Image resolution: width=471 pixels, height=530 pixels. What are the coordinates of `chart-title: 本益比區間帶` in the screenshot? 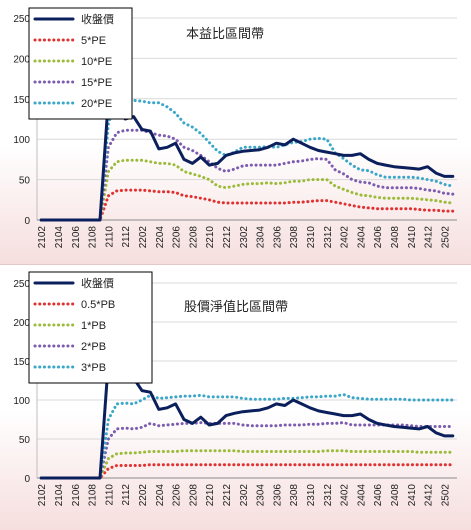 It's located at (225, 33).